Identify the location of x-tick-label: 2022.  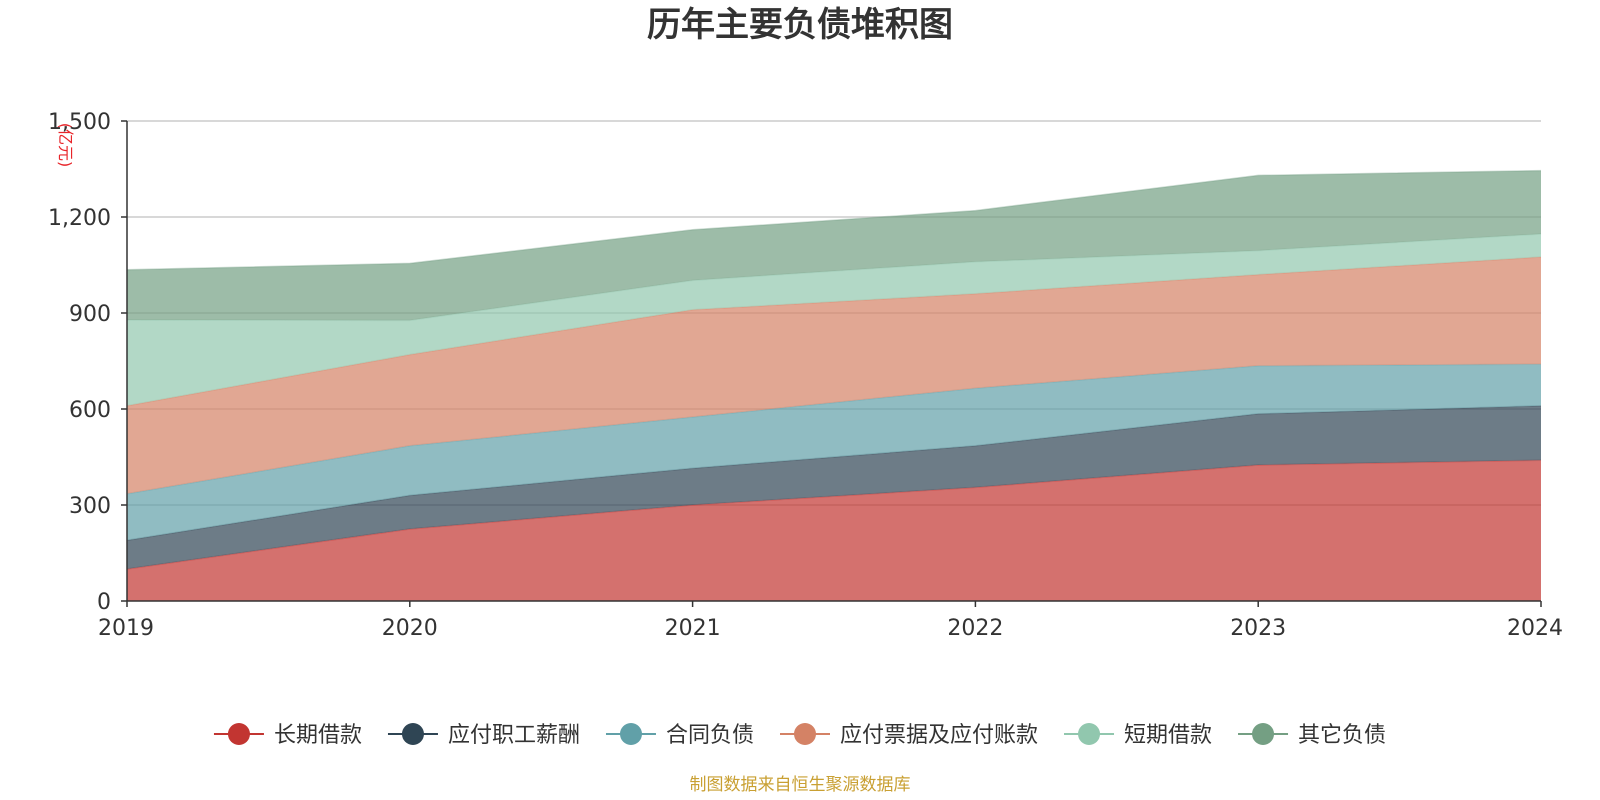
(975, 628).